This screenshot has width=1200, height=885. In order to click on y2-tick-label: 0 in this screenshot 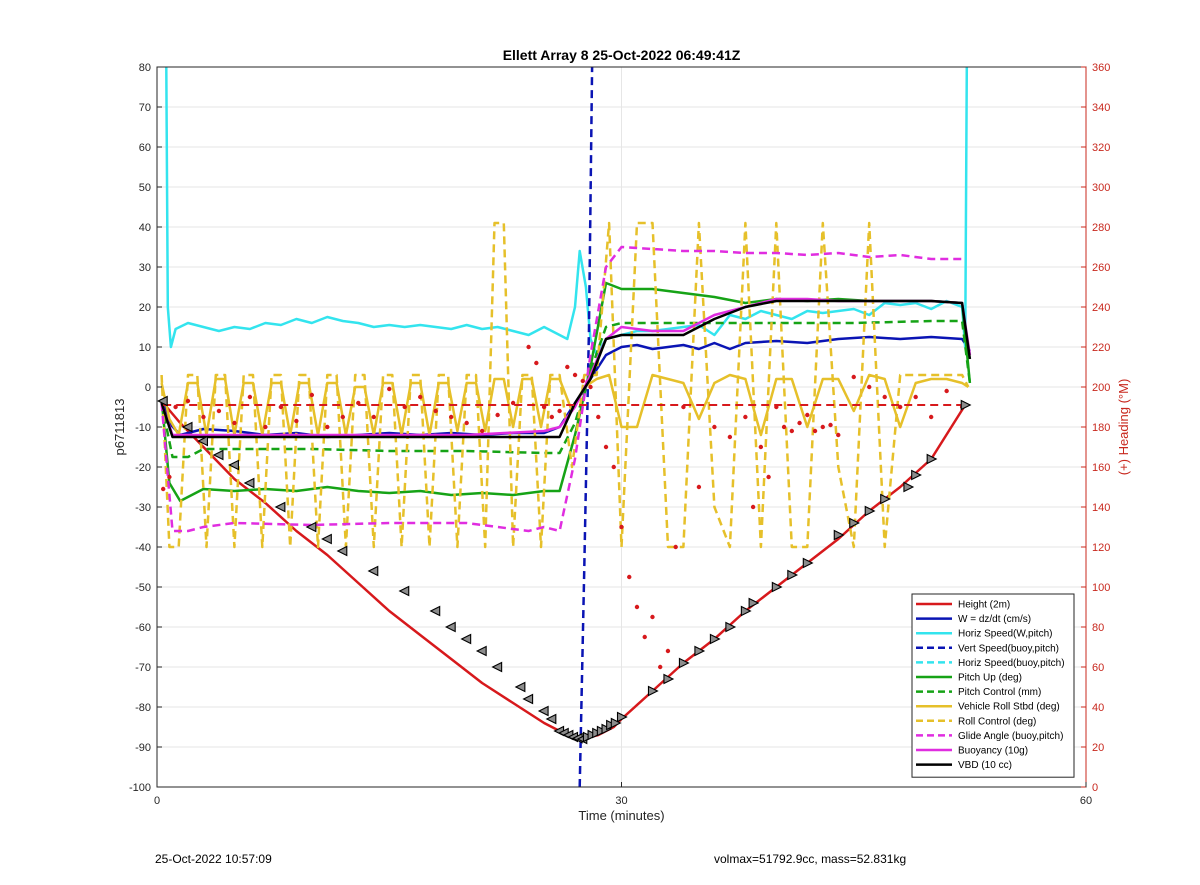, I will do `click(1095, 788)`.